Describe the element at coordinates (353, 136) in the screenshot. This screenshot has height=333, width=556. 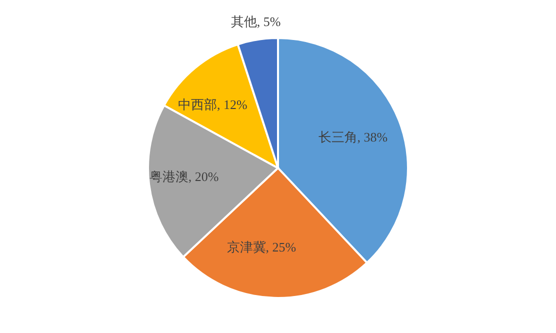
I see `slice-label: 长三角, 38%` at that location.